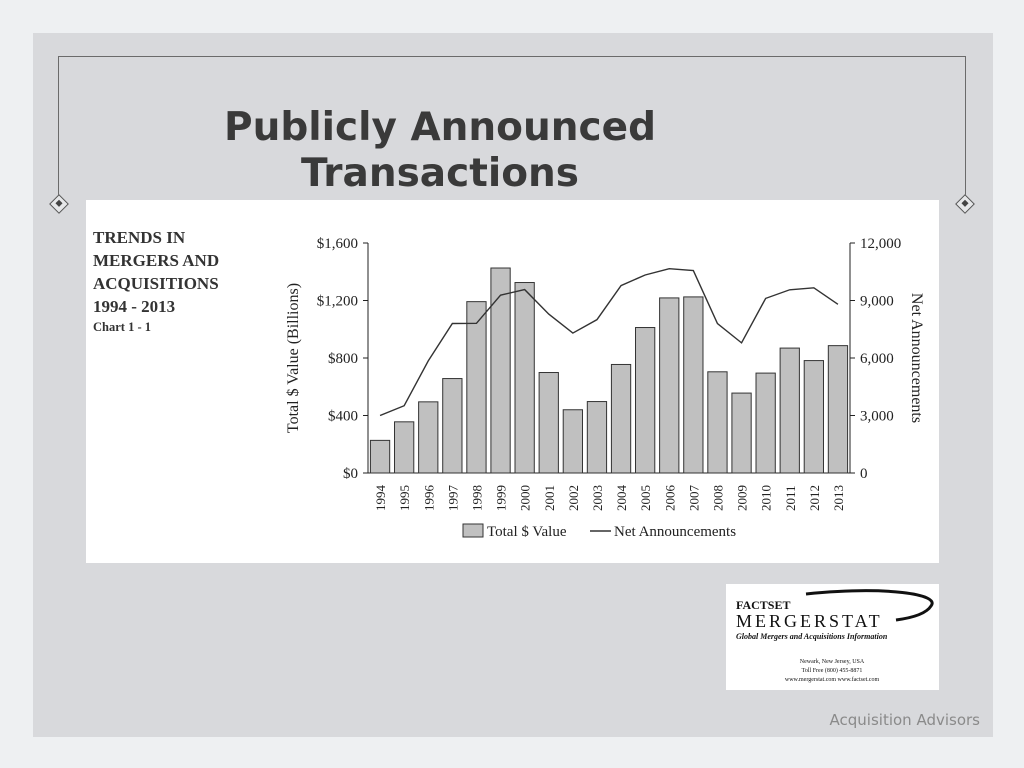 This screenshot has height=768, width=1024. What do you see at coordinates (573, 498) in the screenshot?
I see `x-tick-label: 2002` at bounding box center [573, 498].